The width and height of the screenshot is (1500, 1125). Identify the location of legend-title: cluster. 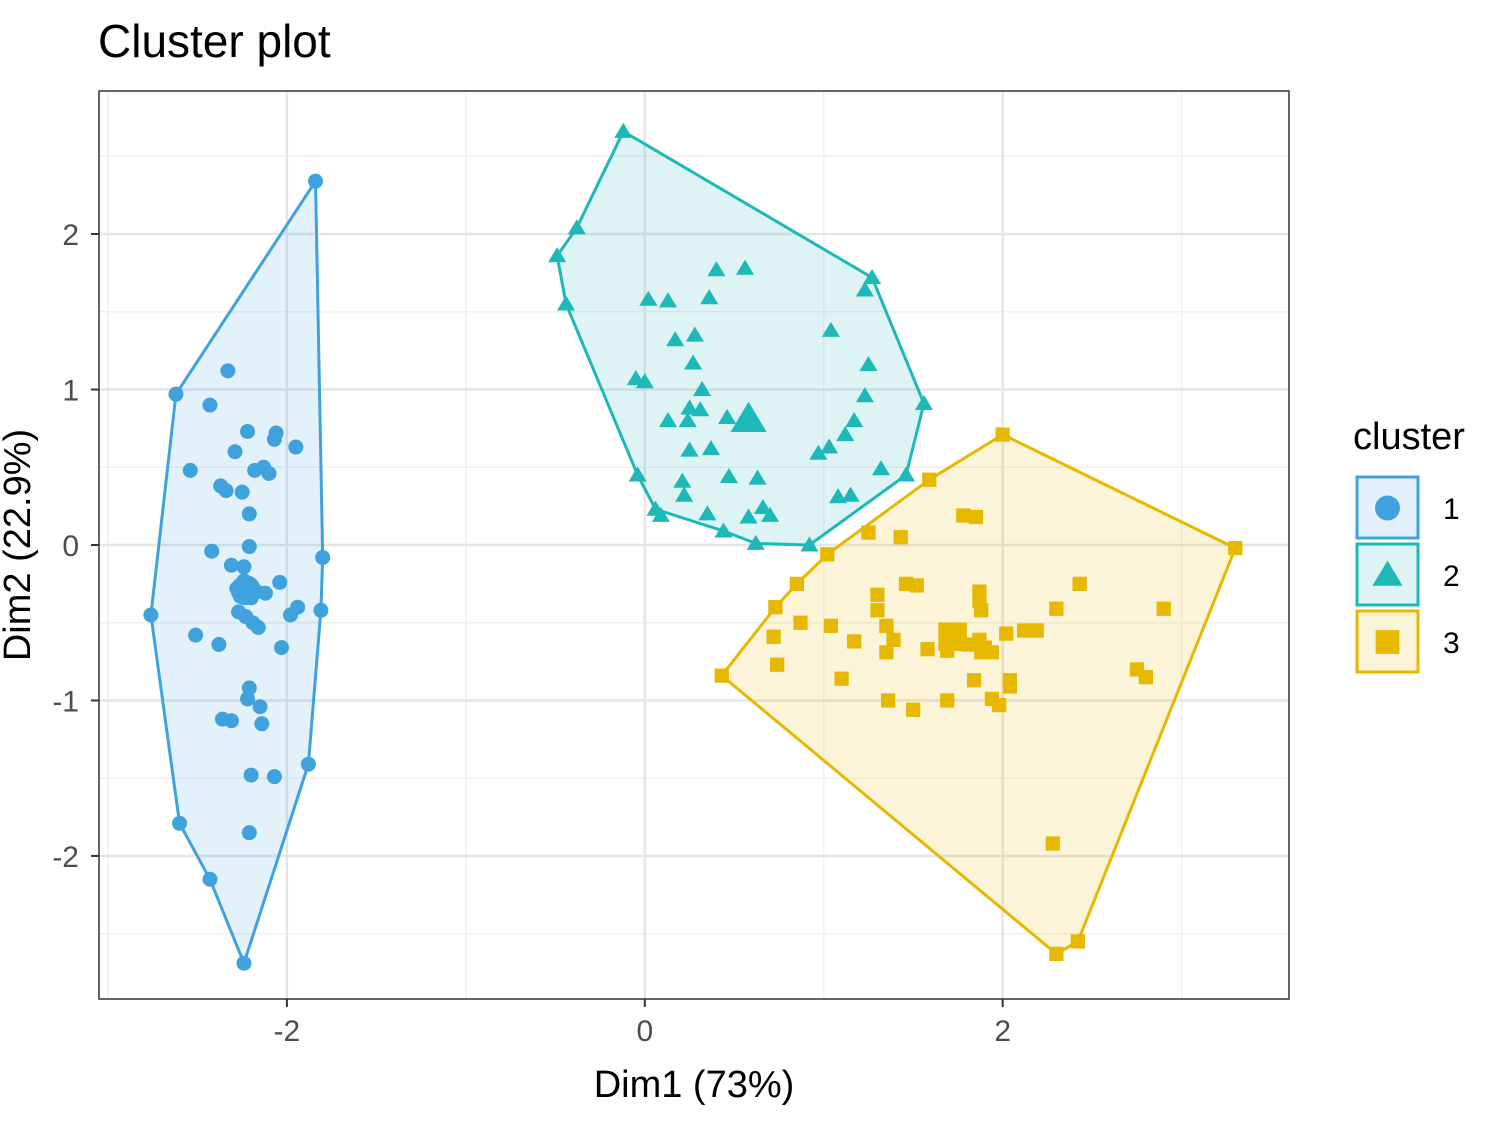
(1409, 437).